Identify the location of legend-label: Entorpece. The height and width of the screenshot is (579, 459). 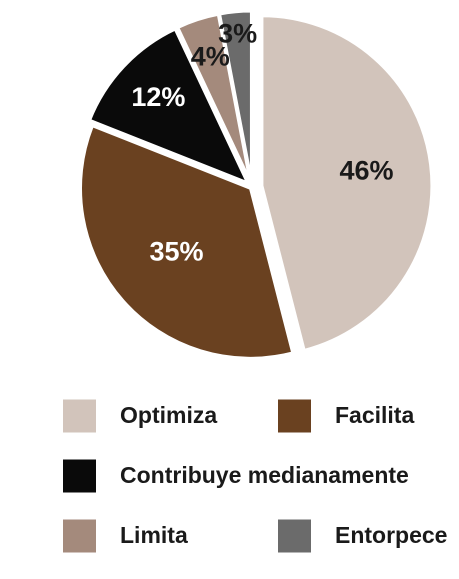
(391, 535).